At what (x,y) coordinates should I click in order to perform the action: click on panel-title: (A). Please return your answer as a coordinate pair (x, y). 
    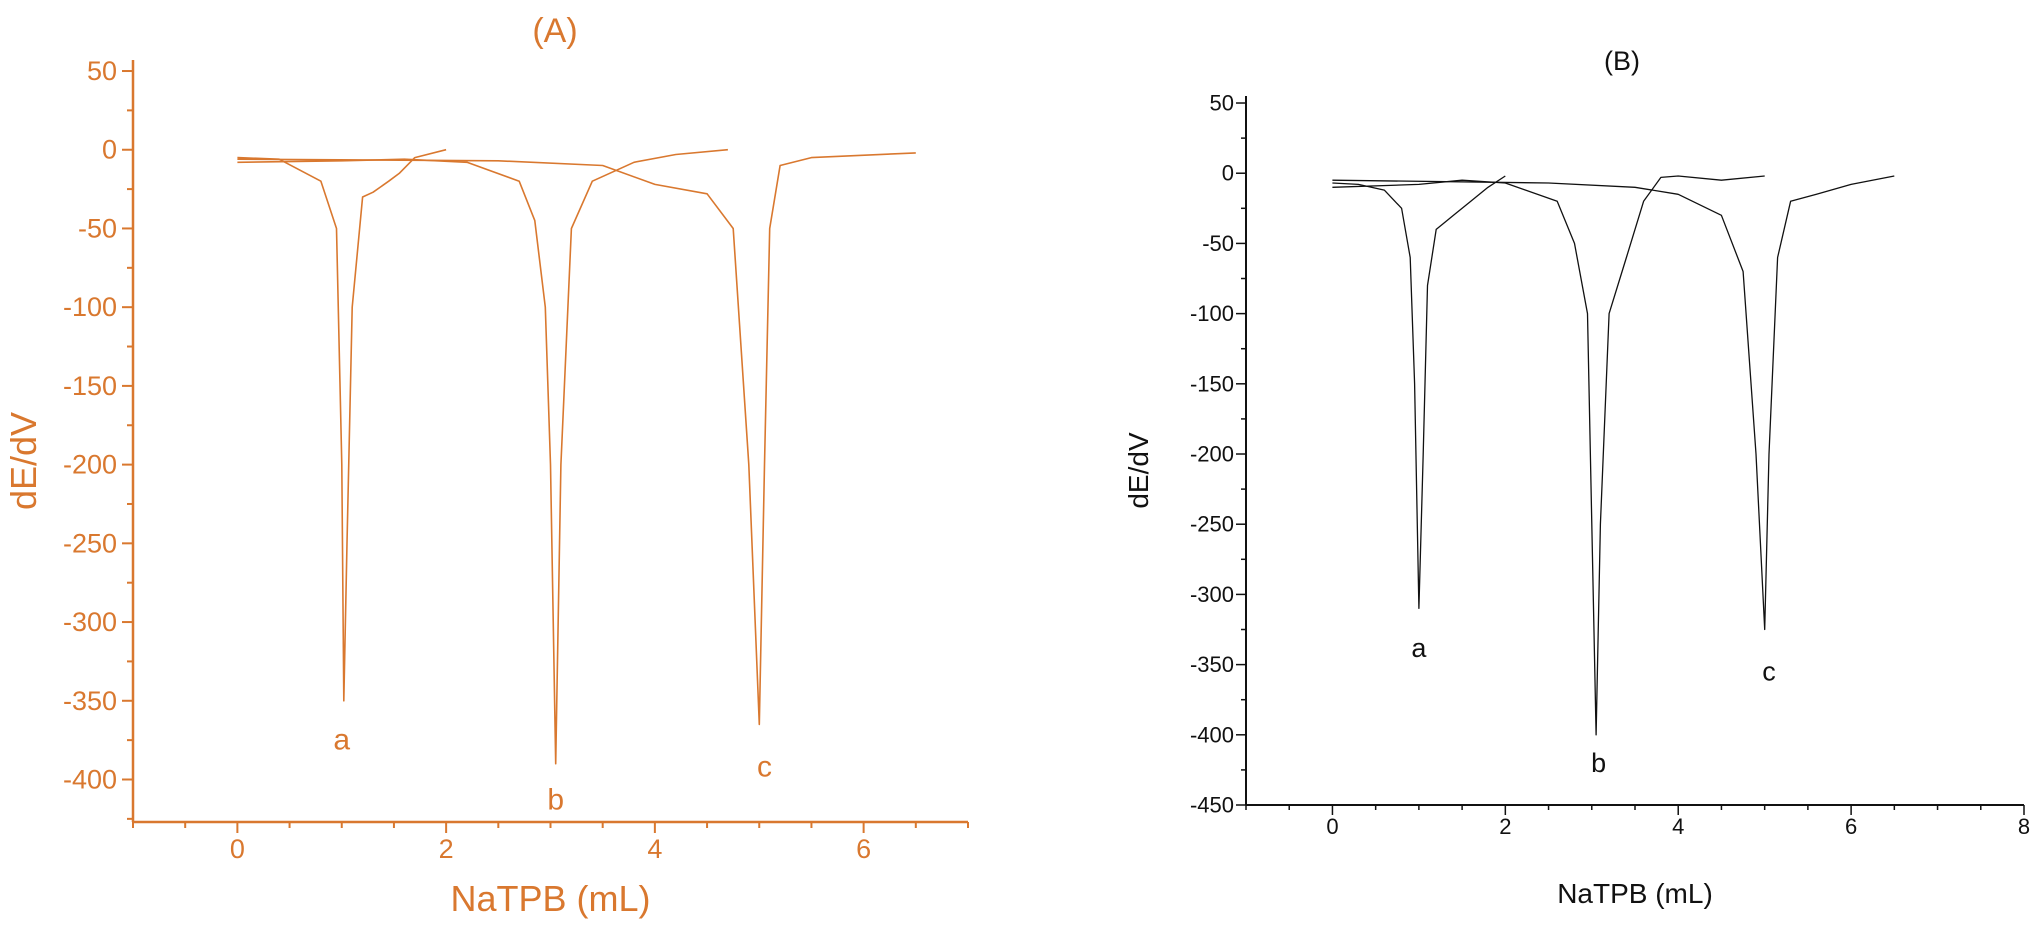
    Looking at the image, I should click on (554, 31).